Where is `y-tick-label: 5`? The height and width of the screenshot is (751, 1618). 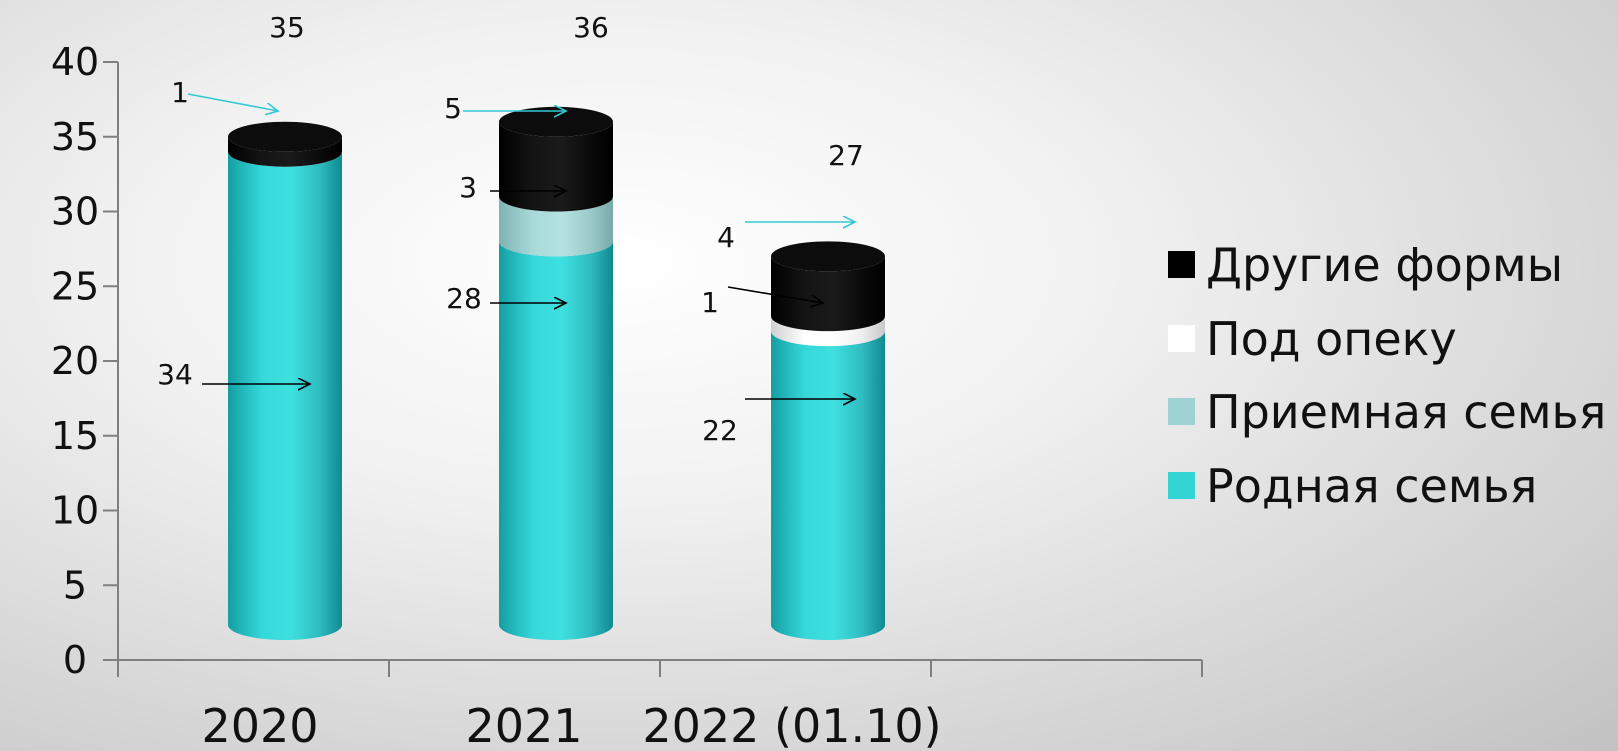
y-tick-label: 5 is located at coordinates (75, 585).